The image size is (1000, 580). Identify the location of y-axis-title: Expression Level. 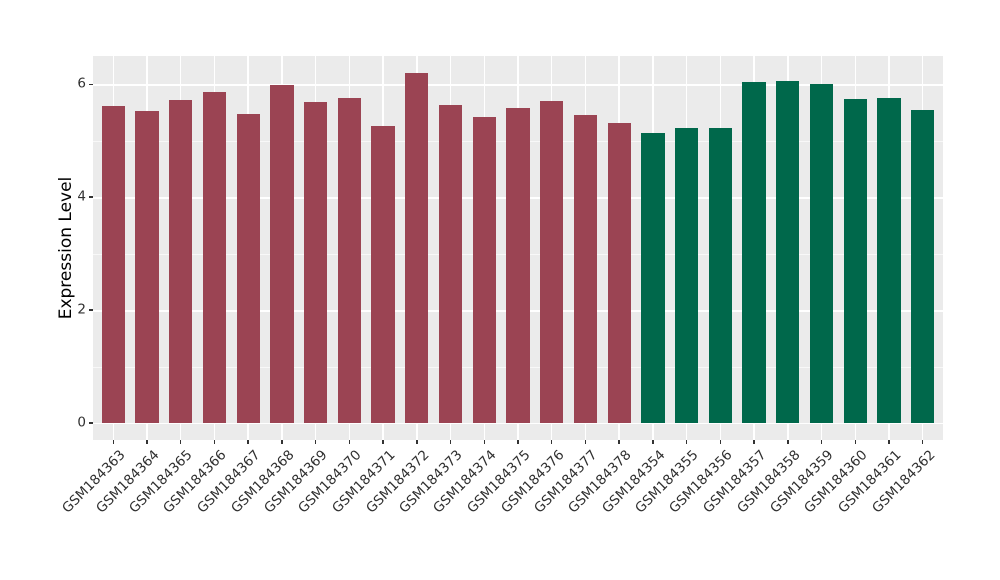
(66, 248).